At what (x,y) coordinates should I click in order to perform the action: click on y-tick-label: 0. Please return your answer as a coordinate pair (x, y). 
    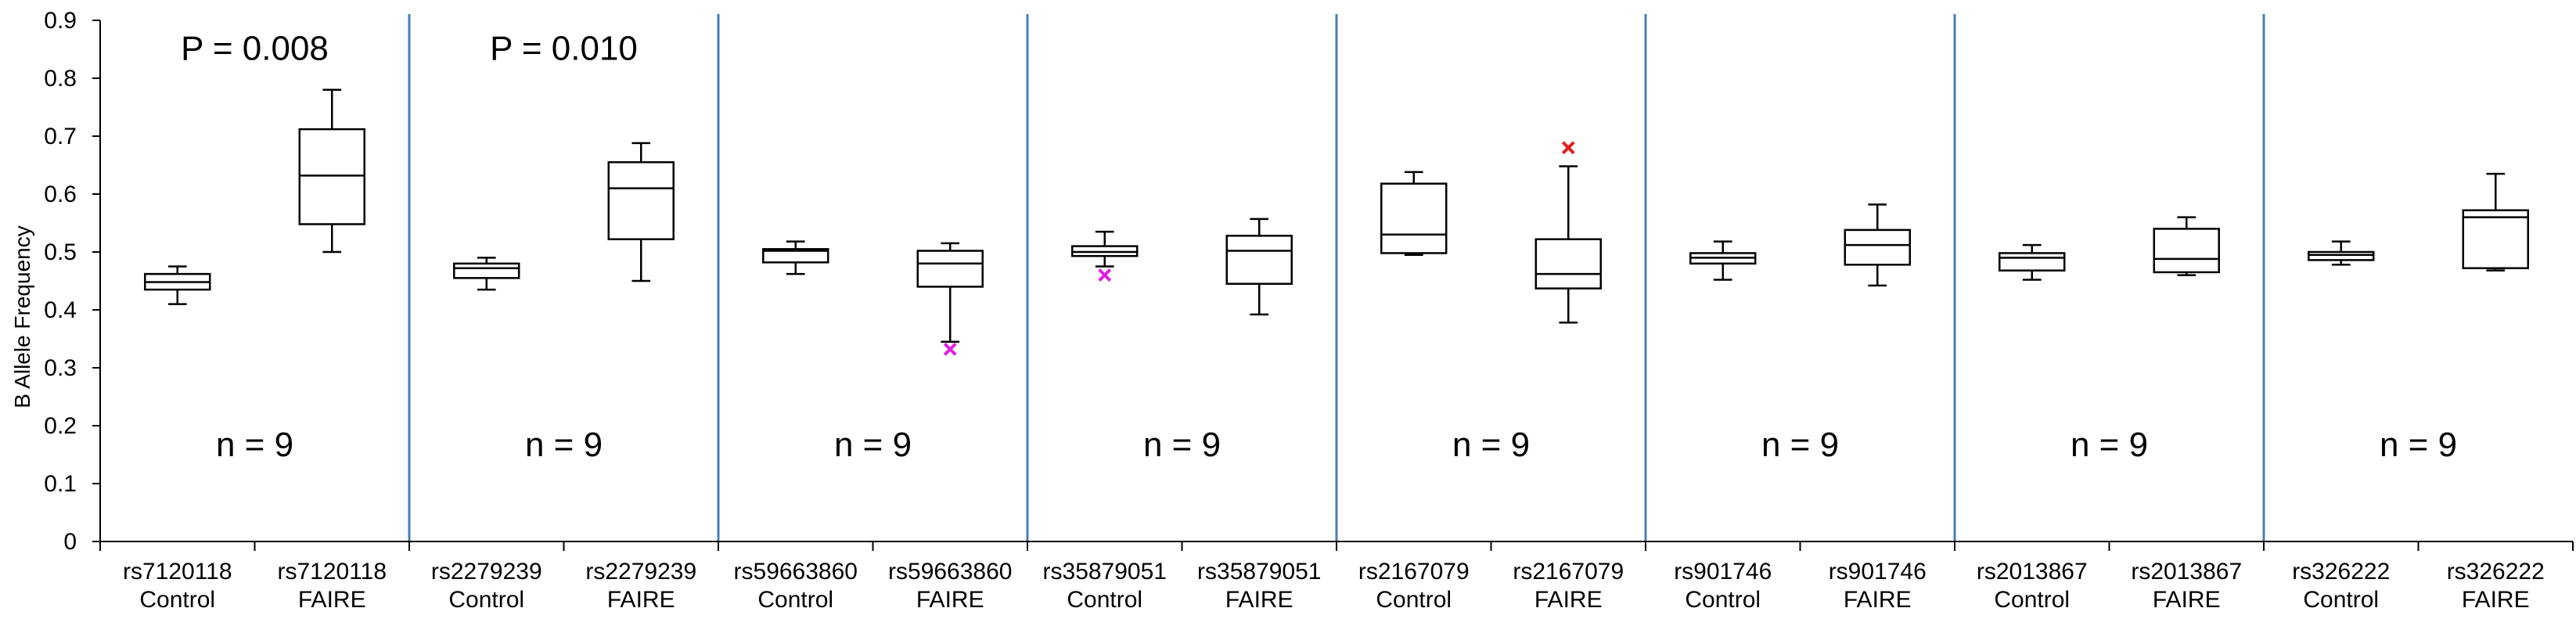
    Looking at the image, I should click on (70, 542).